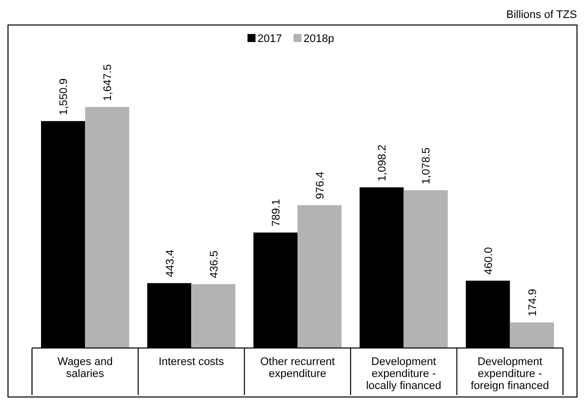 Image resolution: width=587 pixels, height=407 pixels. Describe the element at coordinates (382, 163) in the screenshot. I see `data-label: 1,098.2` at that location.